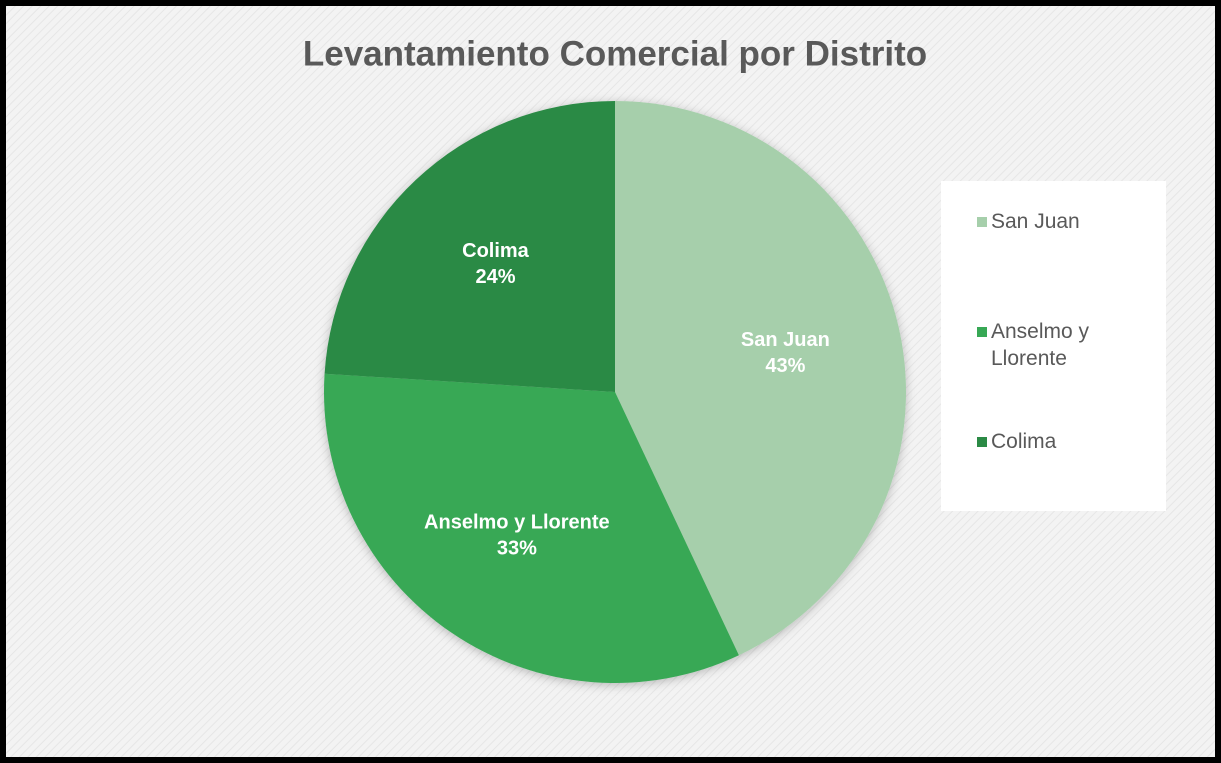 Image resolution: width=1221 pixels, height=763 pixels. Describe the element at coordinates (1024, 441) in the screenshot. I see `legend-label: Colima` at that location.